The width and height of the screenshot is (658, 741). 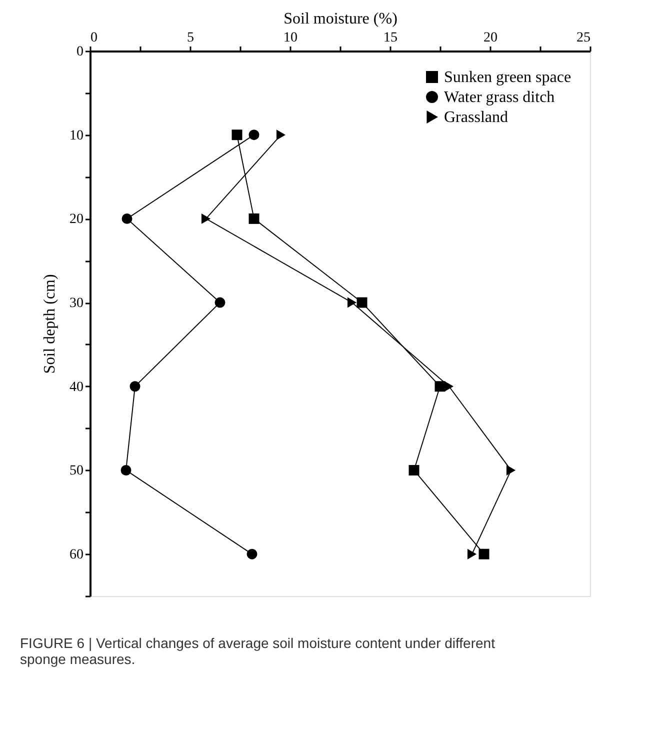 What do you see at coordinates (476, 117) in the screenshot?
I see `legend-label: Grassland` at bounding box center [476, 117].